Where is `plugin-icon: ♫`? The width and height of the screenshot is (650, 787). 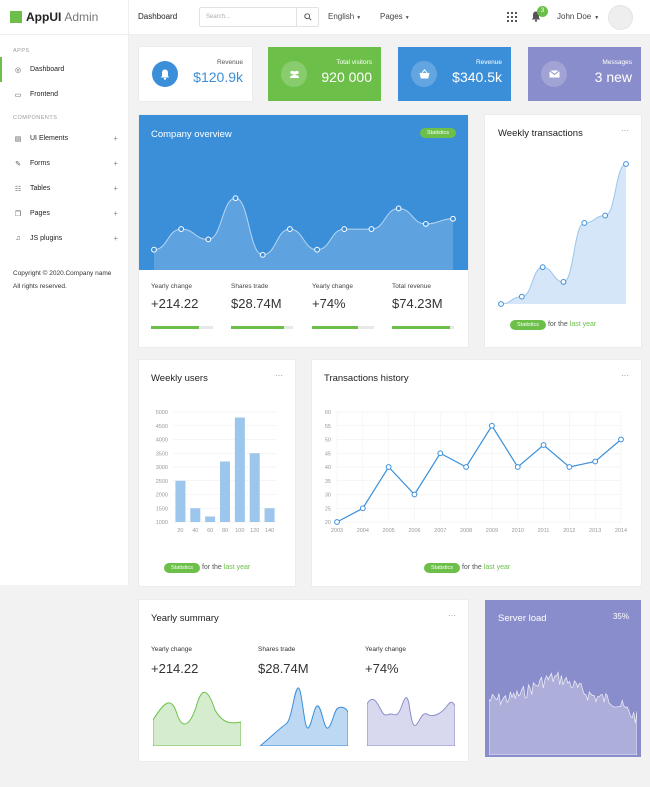 plugin-icon: ♫ is located at coordinates (18, 238).